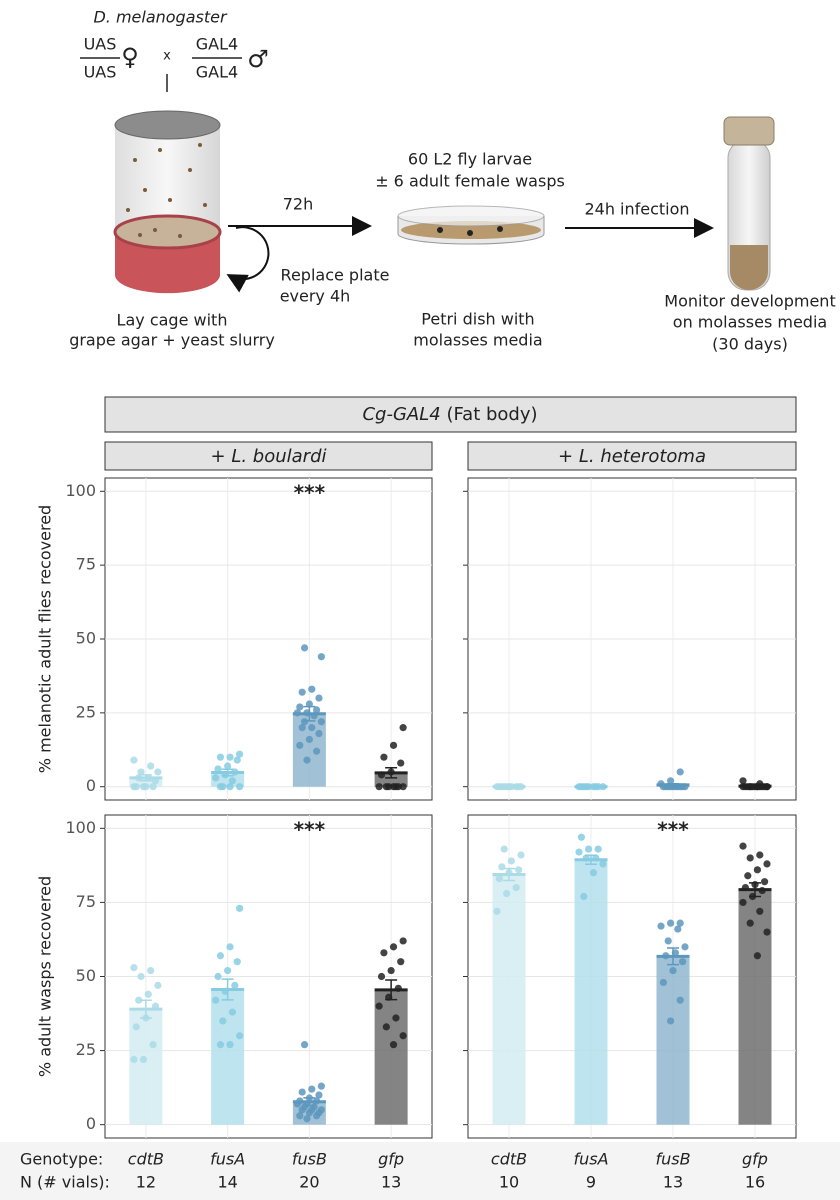 Image resolution: width=840 pixels, height=1200 pixels. I want to click on note: ± 6 adult female wasps, so click(470, 181).